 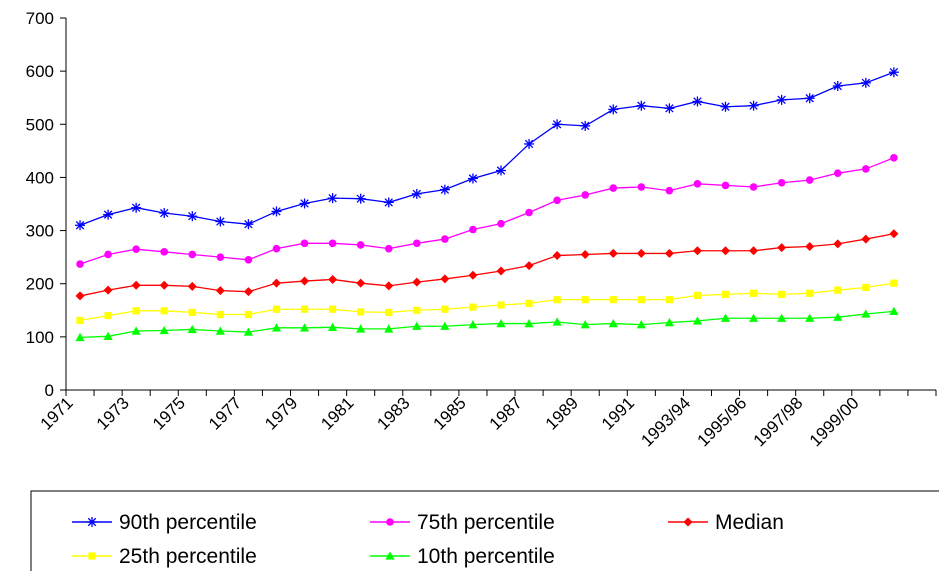 I want to click on x-tick-label: 1971, so click(x=57, y=413).